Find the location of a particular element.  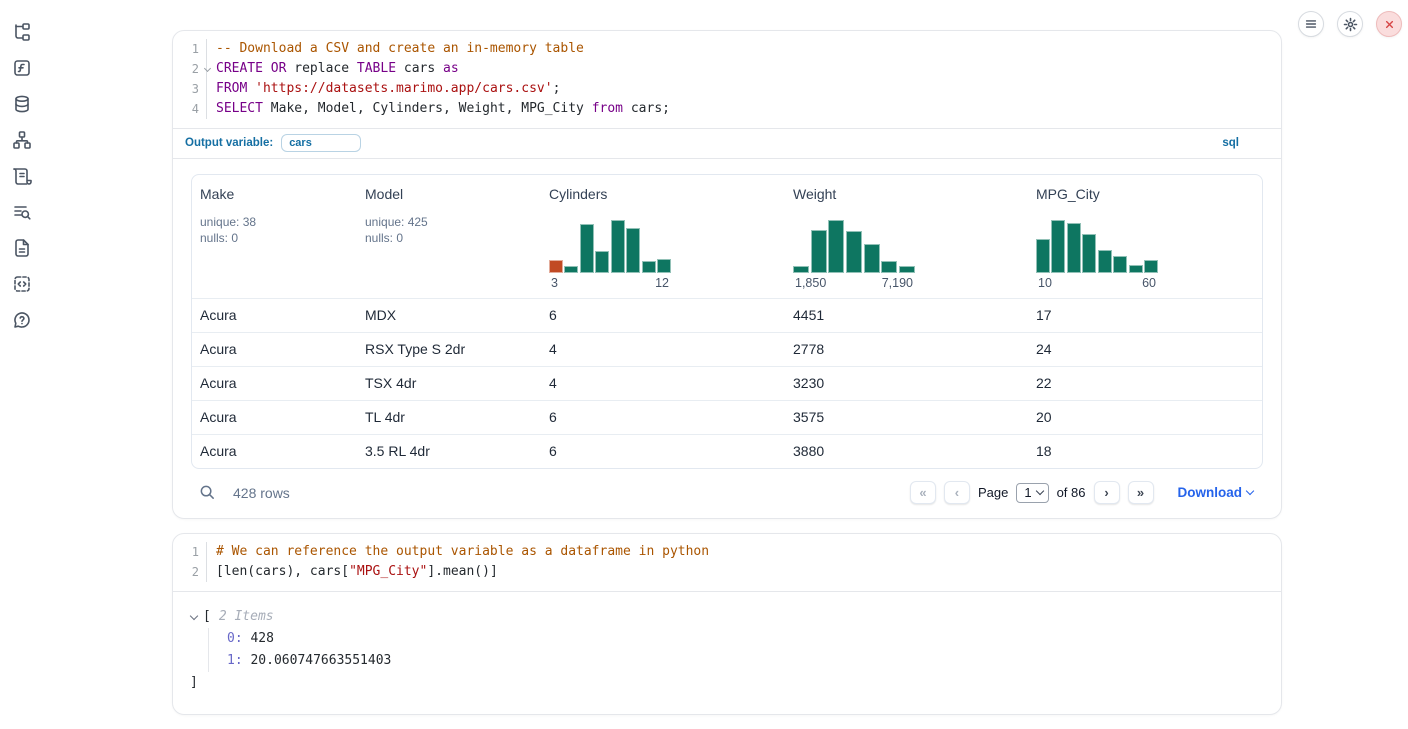

code-line: 2 CREATE OR replace TABLE cars as is located at coordinates (727, 69).